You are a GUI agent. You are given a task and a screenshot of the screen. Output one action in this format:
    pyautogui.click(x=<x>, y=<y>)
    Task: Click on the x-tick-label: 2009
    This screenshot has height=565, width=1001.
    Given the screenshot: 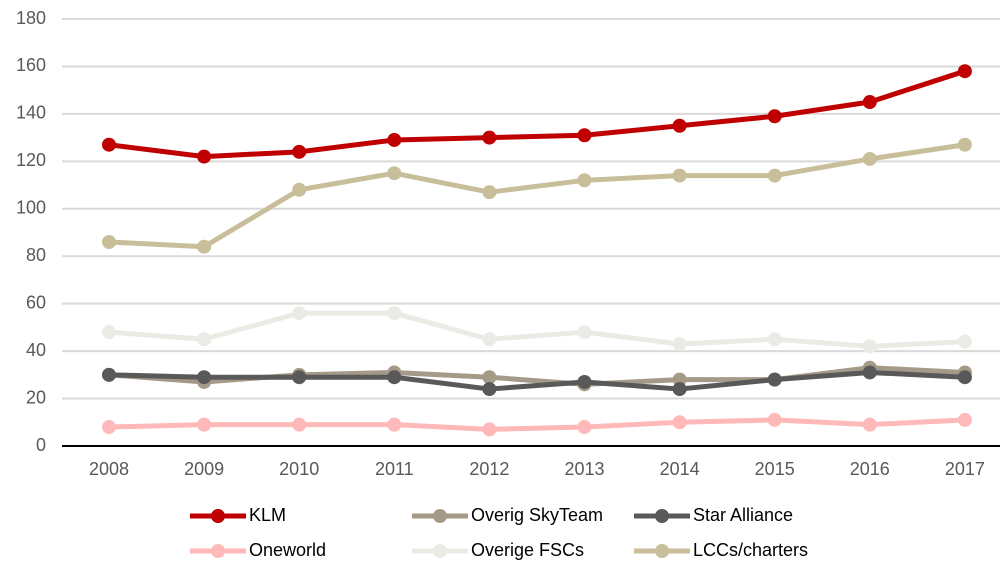 What is the action you would take?
    pyautogui.click(x=204, y=469)
    